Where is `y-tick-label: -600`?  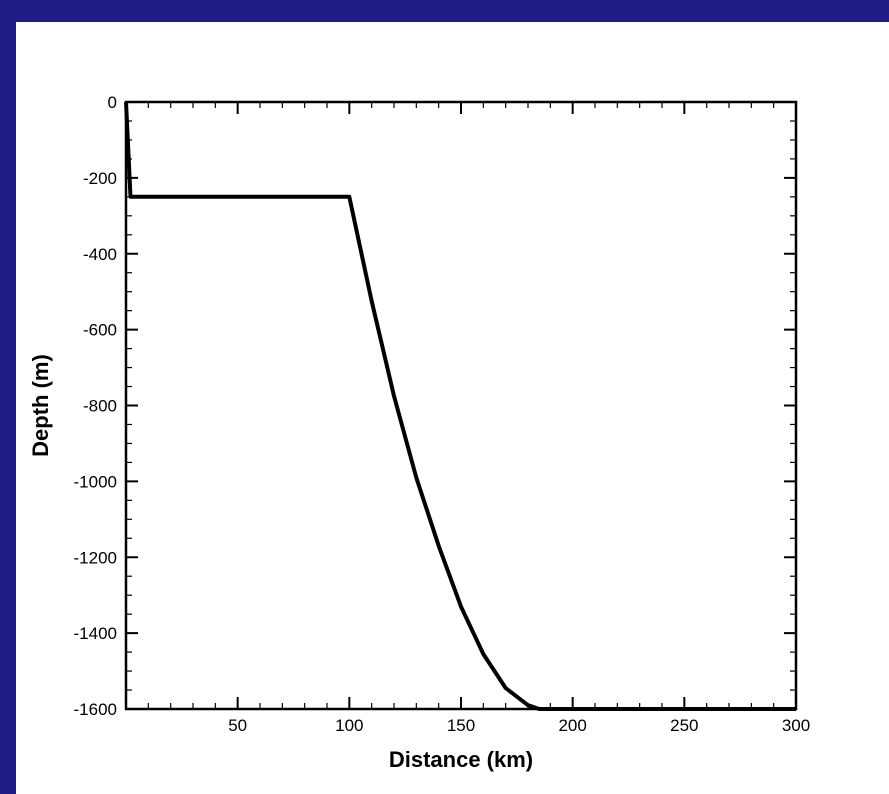 y-tick-label: -600 is located at coordinates (100, 330).